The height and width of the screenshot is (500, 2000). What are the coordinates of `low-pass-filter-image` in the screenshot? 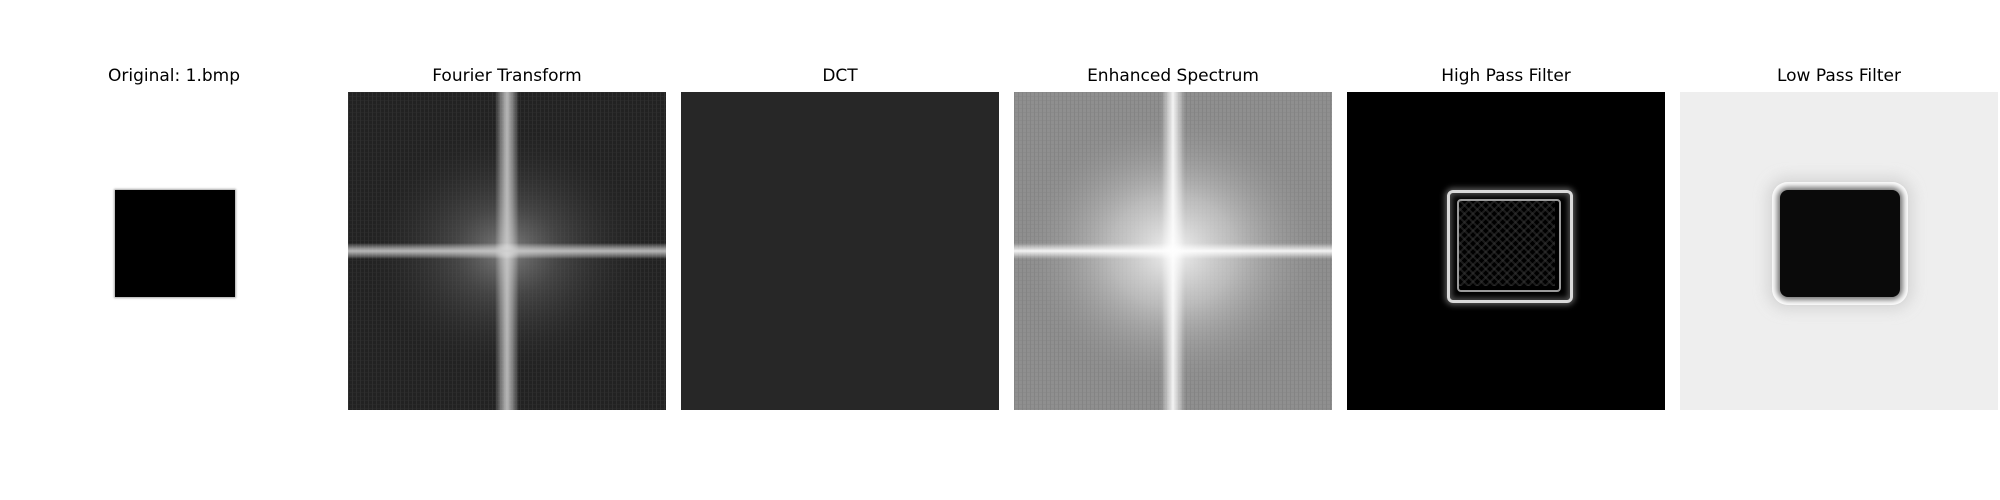 It's located at (1839, 251).